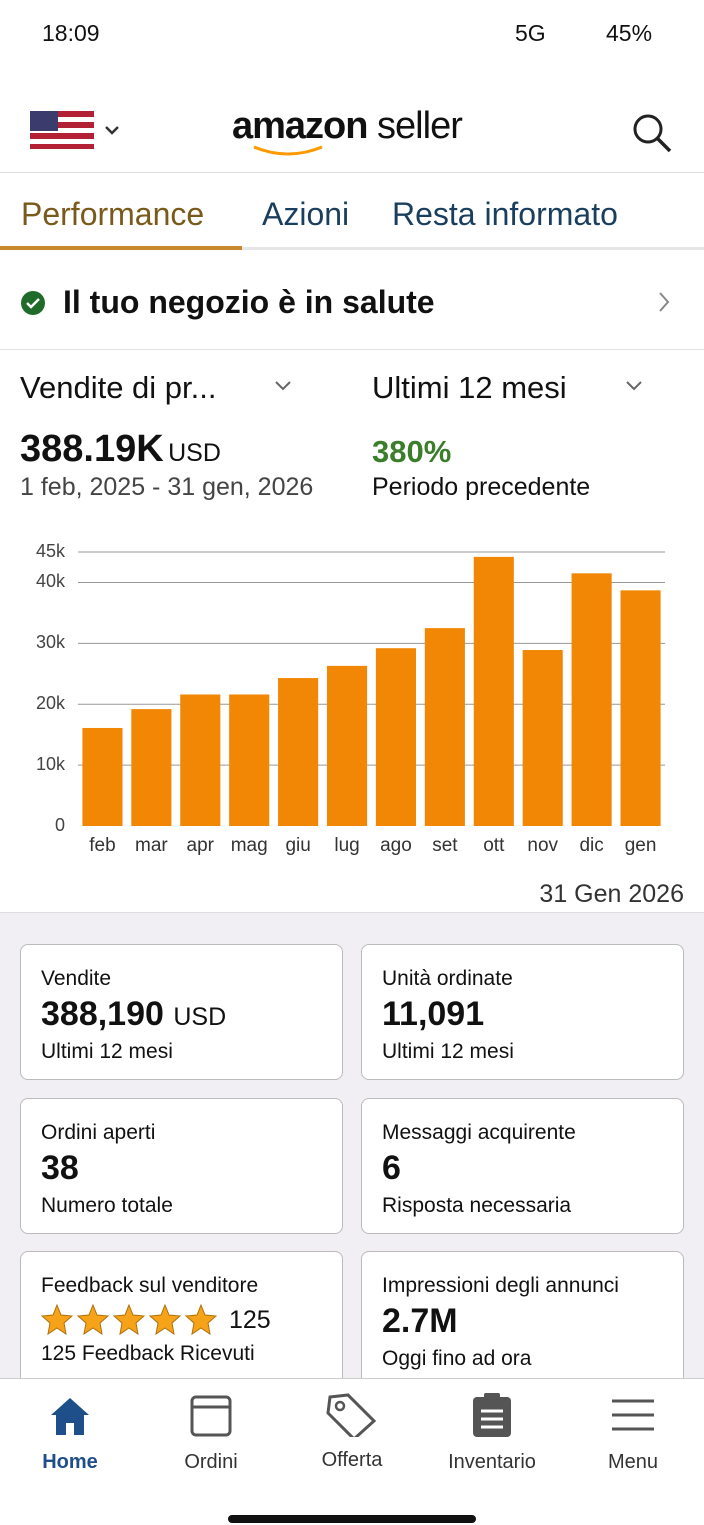 This screenshot has width=704, height=1525. I want to click on card-value: 388,190 USD, so click(181, 1014).